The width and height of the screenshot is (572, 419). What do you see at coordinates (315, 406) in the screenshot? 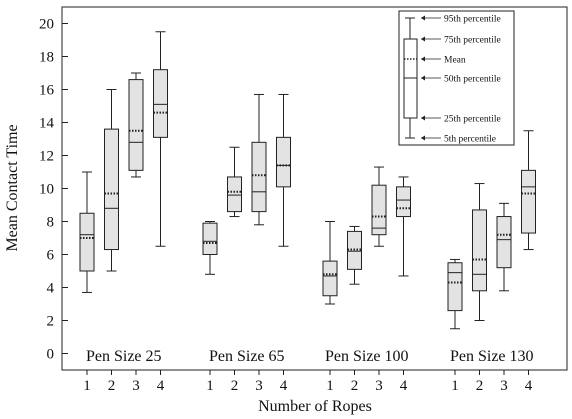
I see `x-axis-title: Number of Ropes` at bounding box center [315, 406].